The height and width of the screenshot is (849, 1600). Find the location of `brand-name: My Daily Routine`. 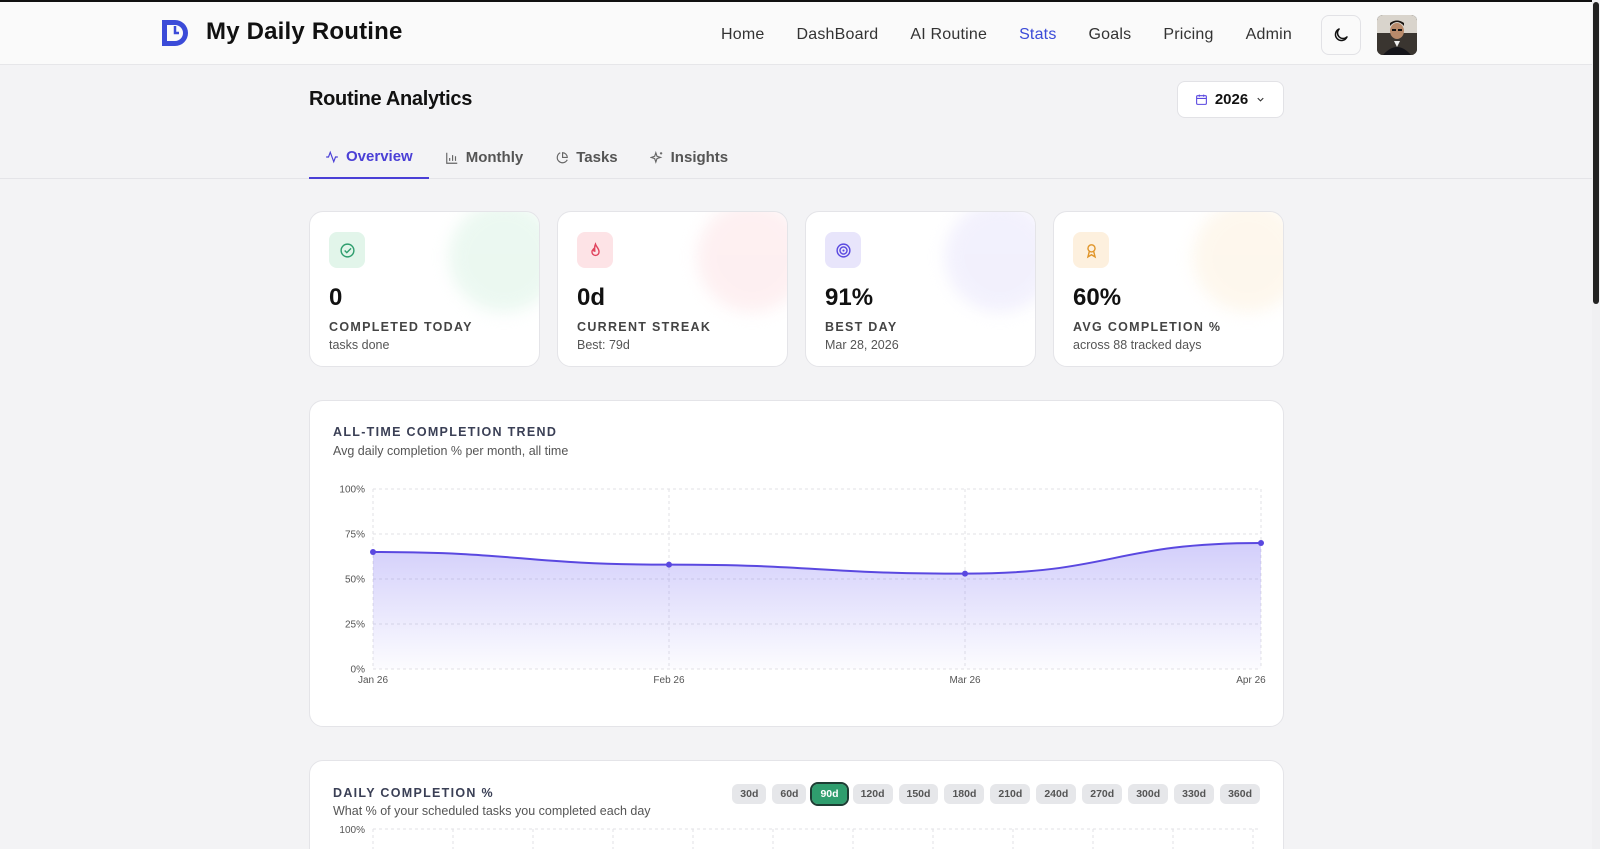

brand-name: My Daily Routine is located at coordinates (304, 31).